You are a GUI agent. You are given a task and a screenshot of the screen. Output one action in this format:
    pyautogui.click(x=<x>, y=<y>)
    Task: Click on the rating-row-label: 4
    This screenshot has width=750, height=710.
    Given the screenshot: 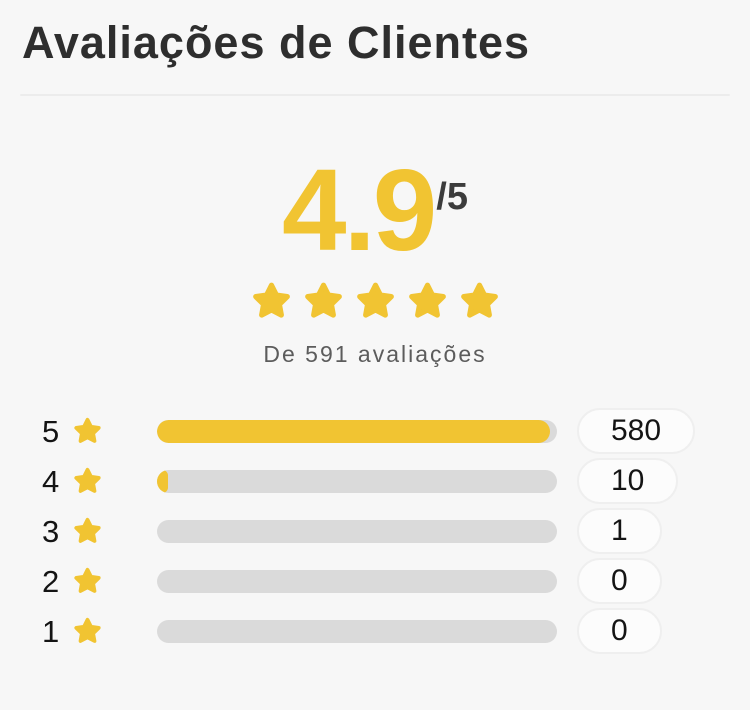 What is the action you would take?
    pyautogui.click(x=99, y=481)
    